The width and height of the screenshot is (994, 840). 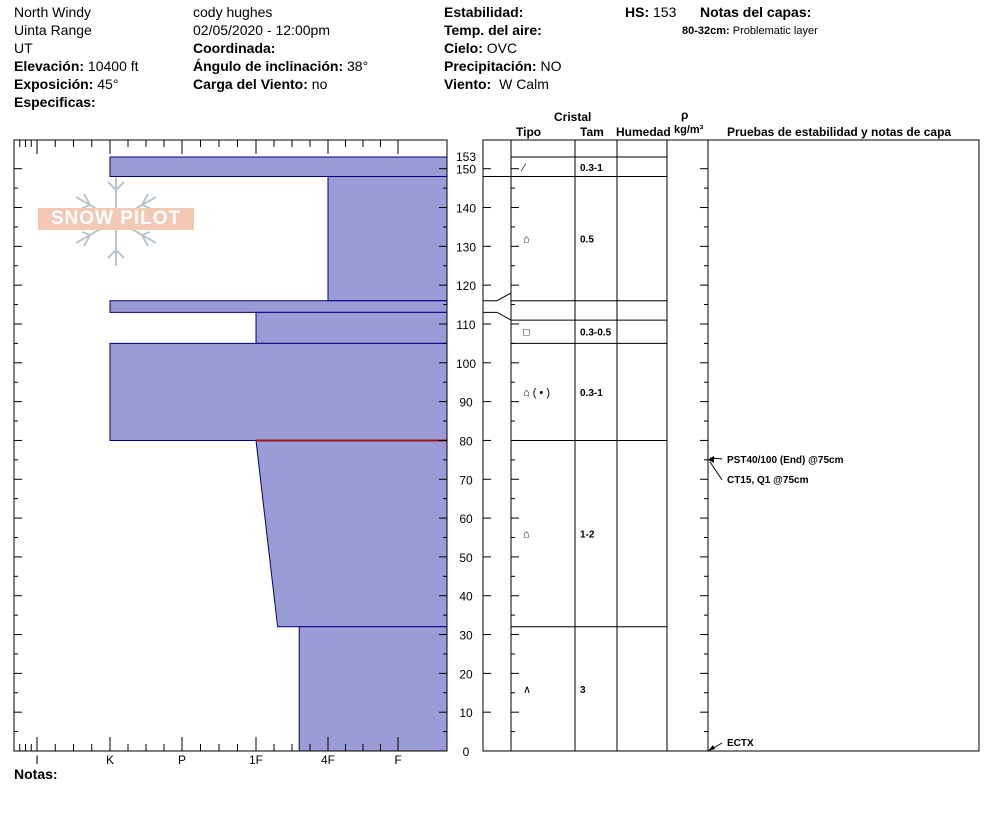 I want to click on y-label-0: 0, so click(x=466, y=752).